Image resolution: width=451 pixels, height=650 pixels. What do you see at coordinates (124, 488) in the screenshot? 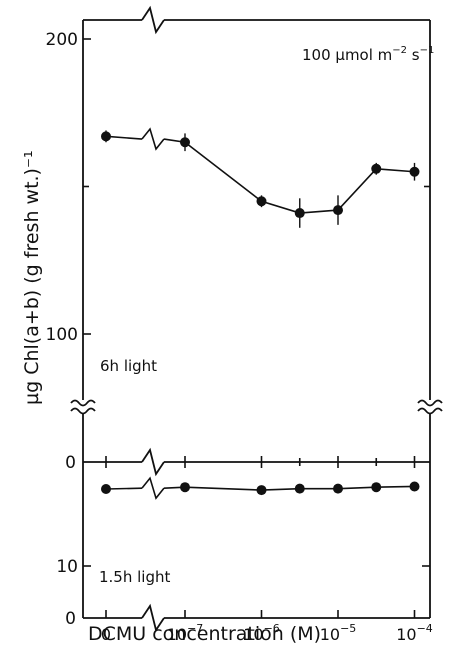
I see `bottom-series-segment` at bounding box center [124, 488].